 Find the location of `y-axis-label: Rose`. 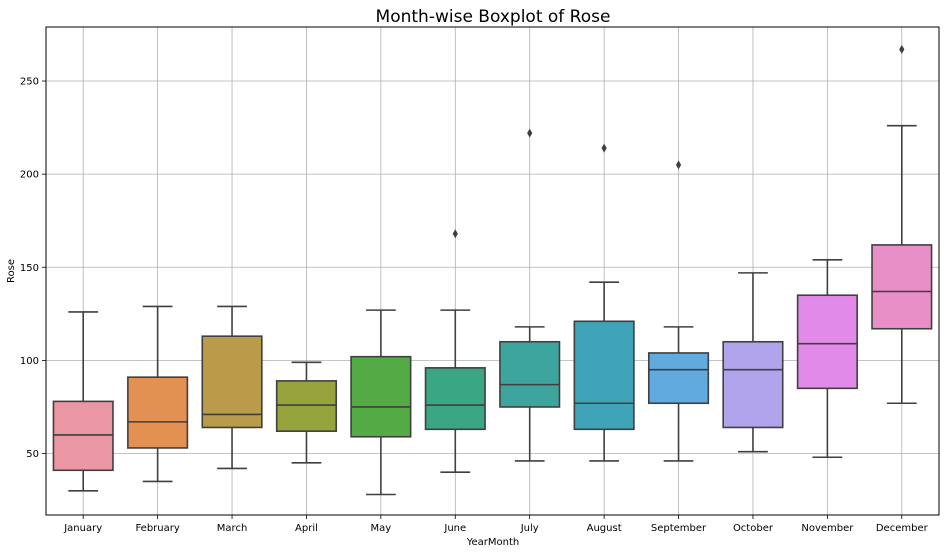

y-axis-label: Rose is located at coordinates (11, 271).